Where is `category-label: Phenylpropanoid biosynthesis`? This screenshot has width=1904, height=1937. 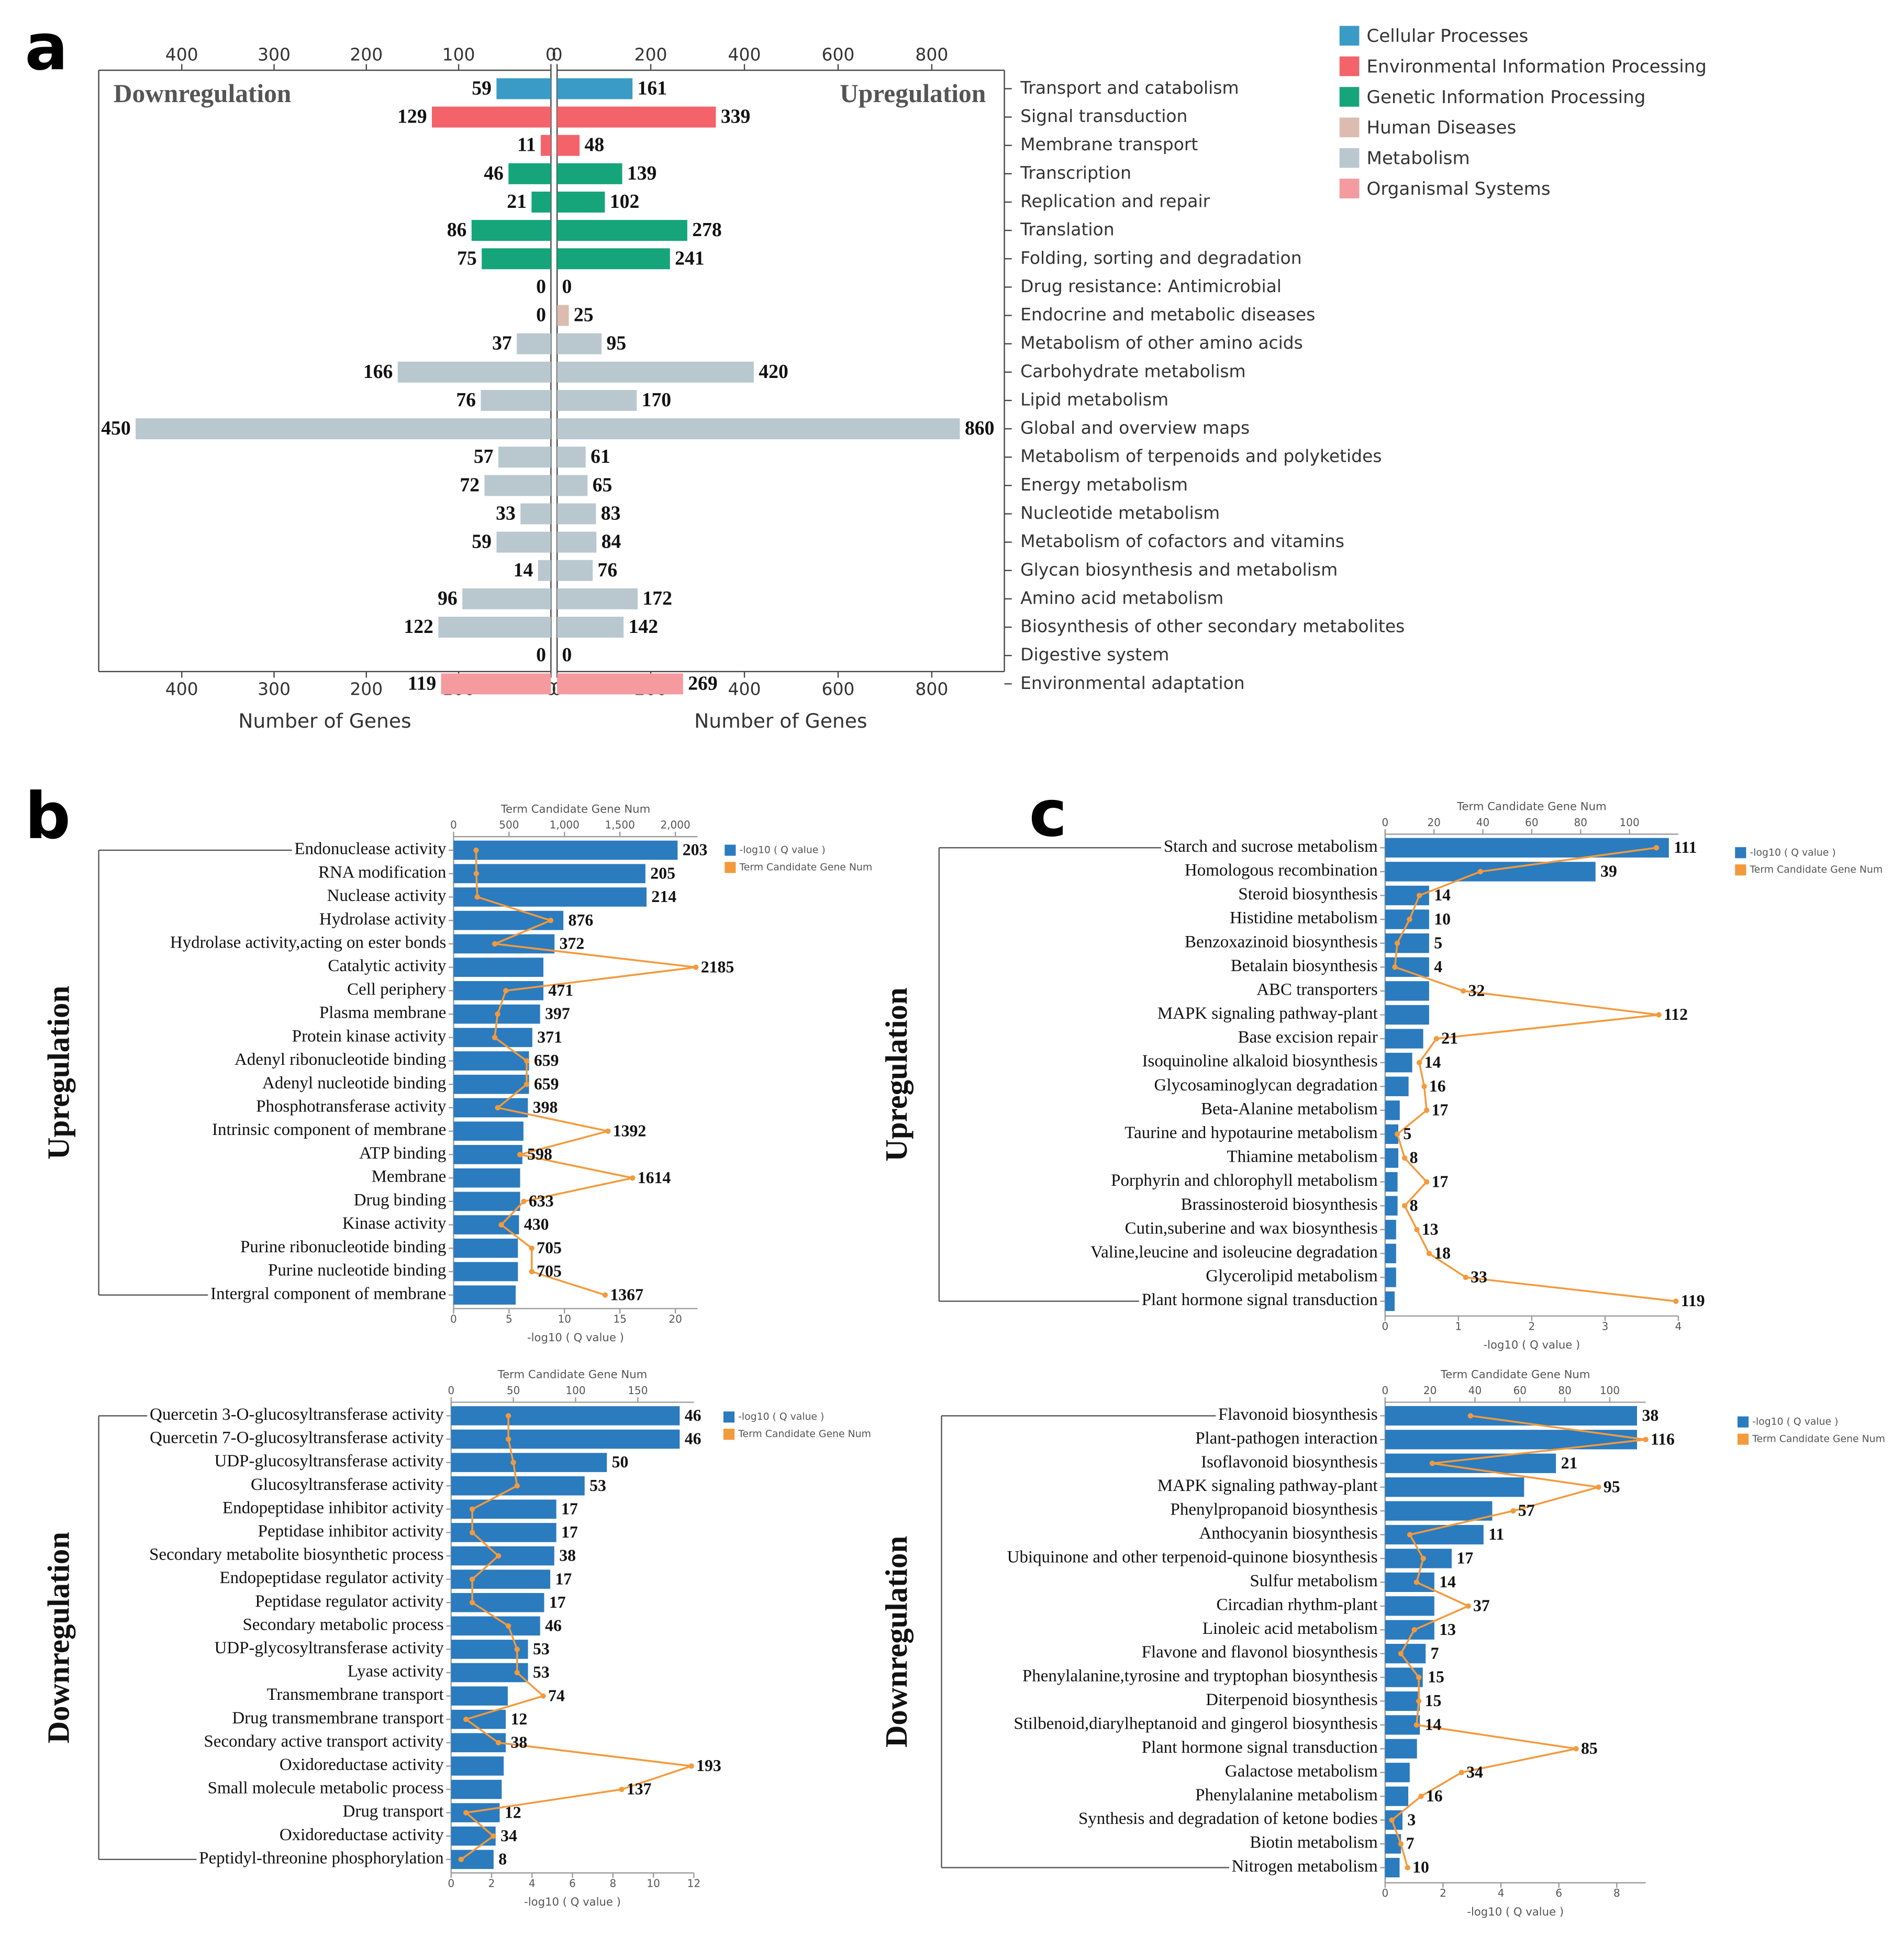
category-label: Phenylpropanoid biosynthesis is located at coordinates (1274, 1509).